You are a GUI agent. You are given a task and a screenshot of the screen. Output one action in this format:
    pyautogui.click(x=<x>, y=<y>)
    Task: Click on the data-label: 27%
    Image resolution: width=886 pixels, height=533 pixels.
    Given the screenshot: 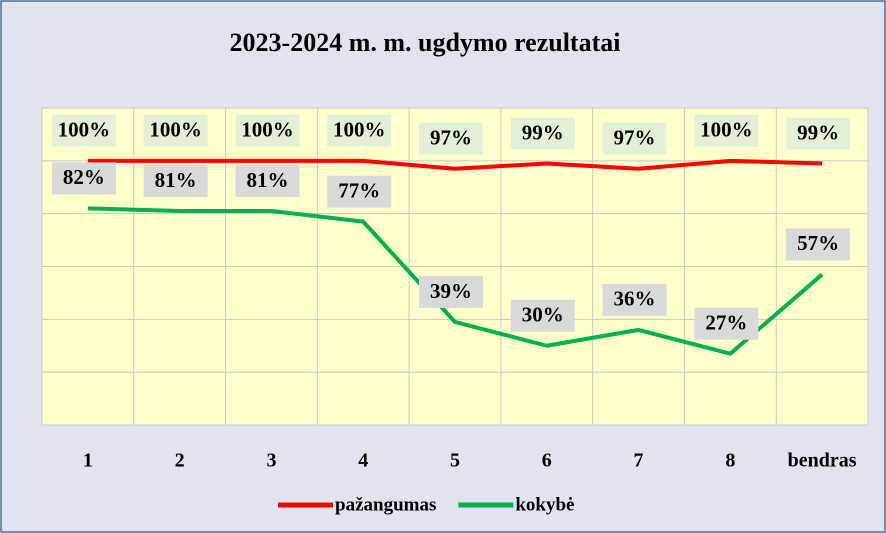 What is the action you would take?
    pyautogui.click(x=726, y=322)
    